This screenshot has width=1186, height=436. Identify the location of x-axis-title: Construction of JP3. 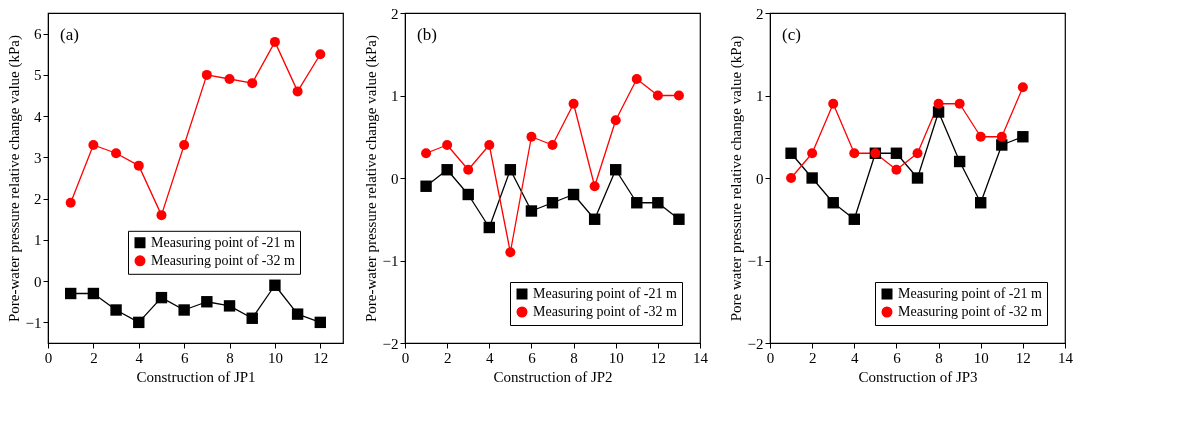
(918, 376).